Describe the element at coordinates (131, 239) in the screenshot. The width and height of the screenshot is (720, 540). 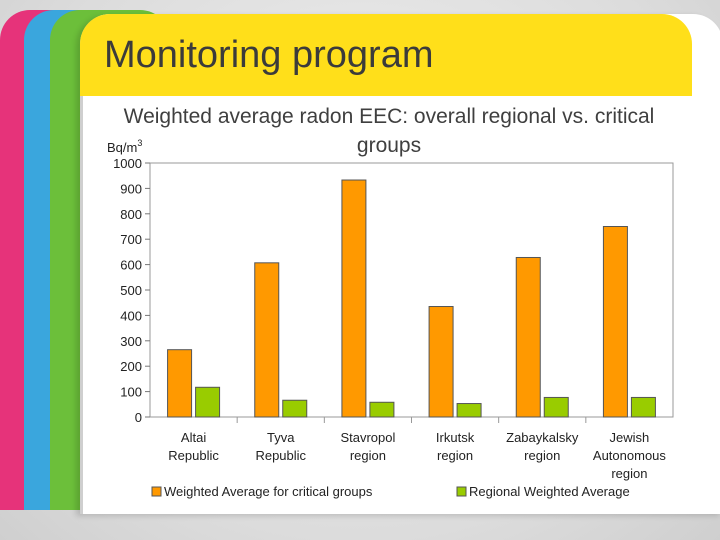
I see `y-tick-label: 700` at that location.